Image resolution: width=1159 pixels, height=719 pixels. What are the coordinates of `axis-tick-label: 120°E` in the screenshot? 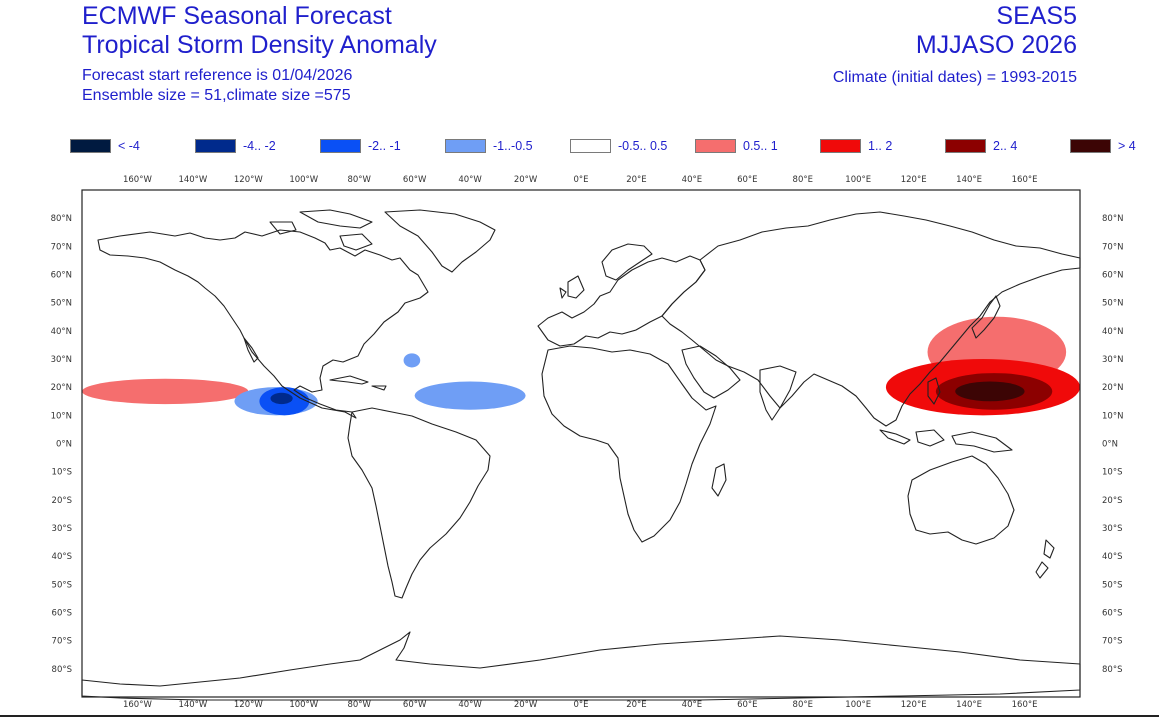 It's located at (914, 705).